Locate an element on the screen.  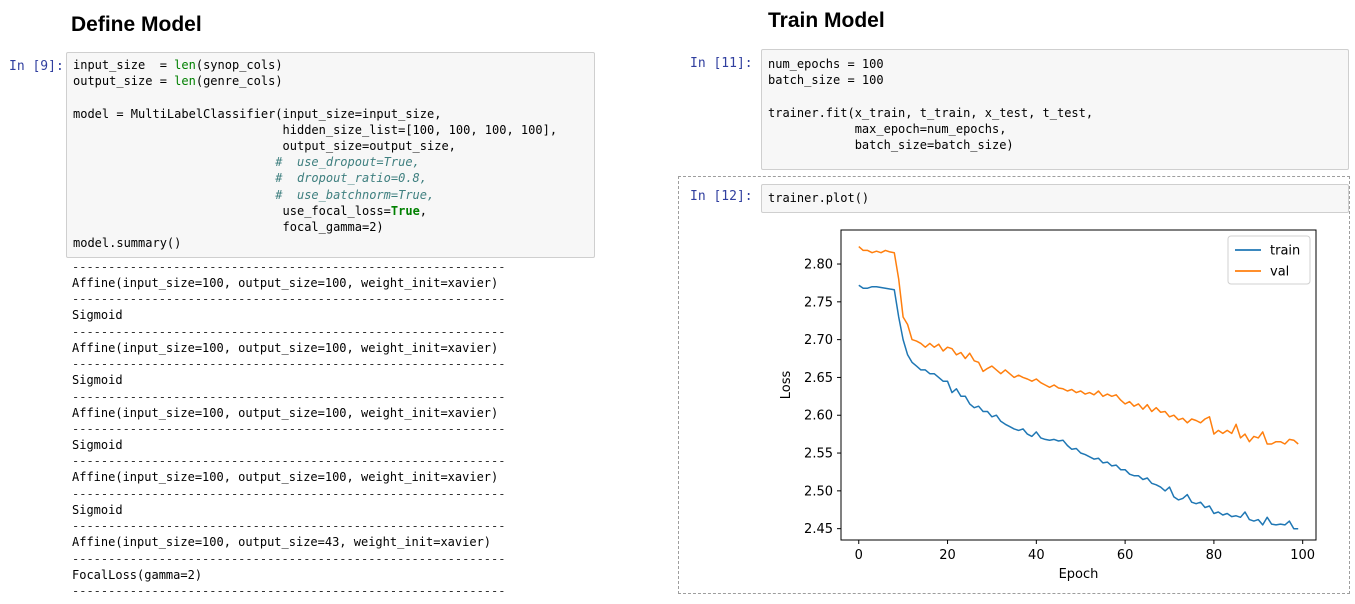
legend-label-val: val is located at coordinates (1279, 272).